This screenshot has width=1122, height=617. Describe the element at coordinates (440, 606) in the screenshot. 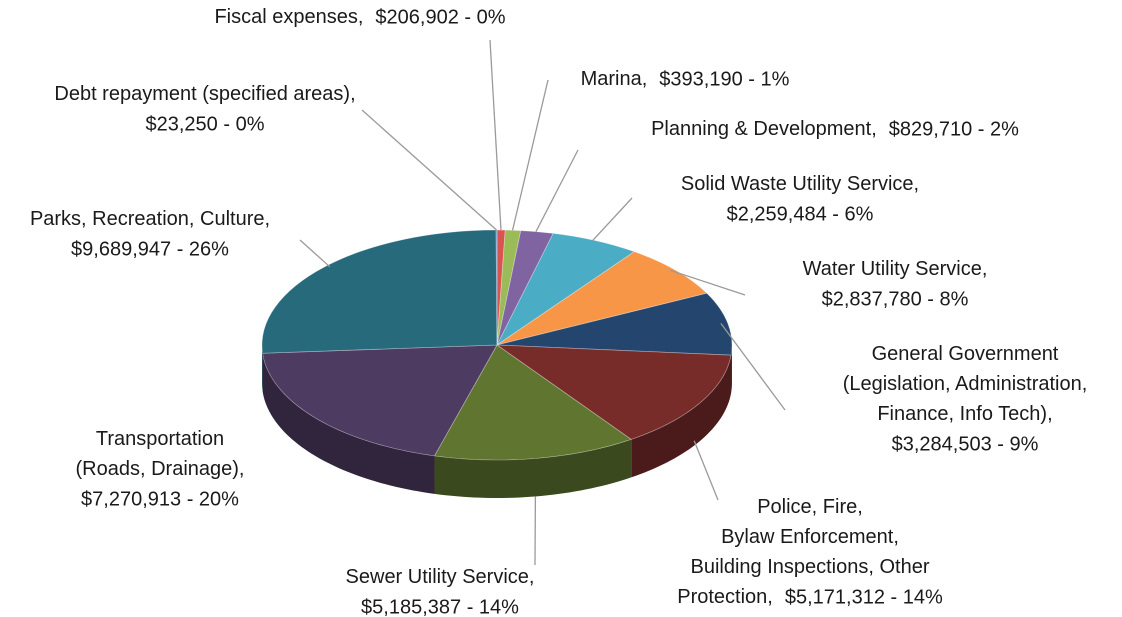

I see `value-label: $5,185,387 - 14%` at that location.